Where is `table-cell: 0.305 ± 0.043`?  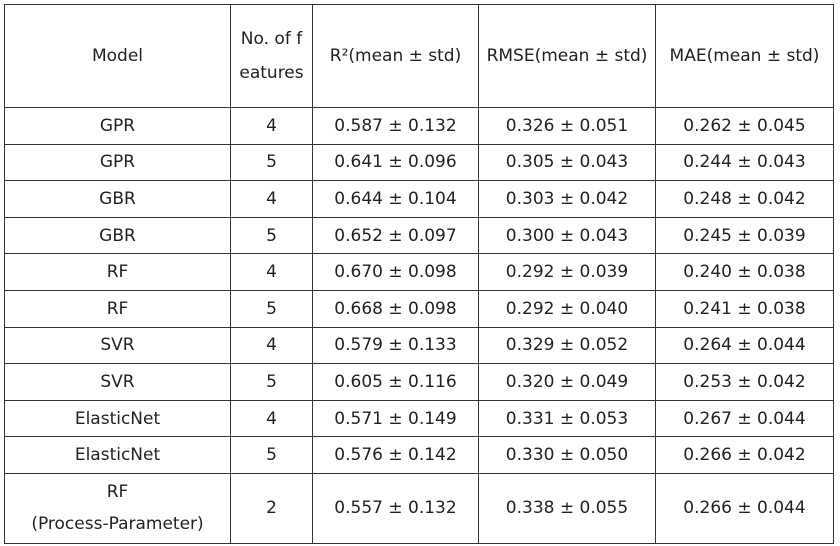 table-cell: 0.305 ± 0.043 is located at coordinates (567, 162).